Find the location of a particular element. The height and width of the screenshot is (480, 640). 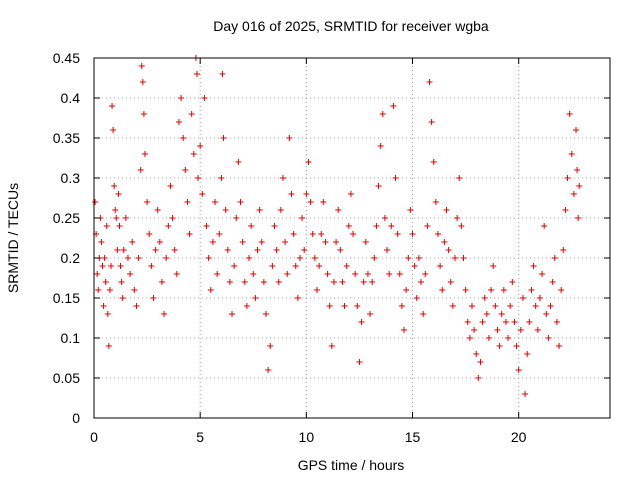

x-tick-label: 5 is located at coordinates (200, 437).